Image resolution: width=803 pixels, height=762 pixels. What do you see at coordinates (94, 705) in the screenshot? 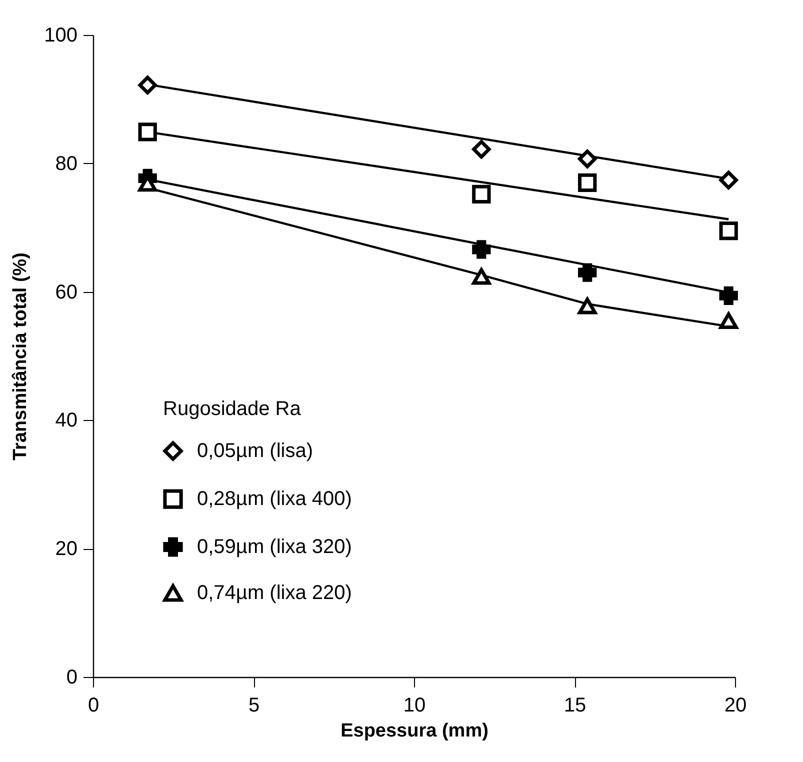
I see `x-tick-label: 0` at bounding box center [94, 705].